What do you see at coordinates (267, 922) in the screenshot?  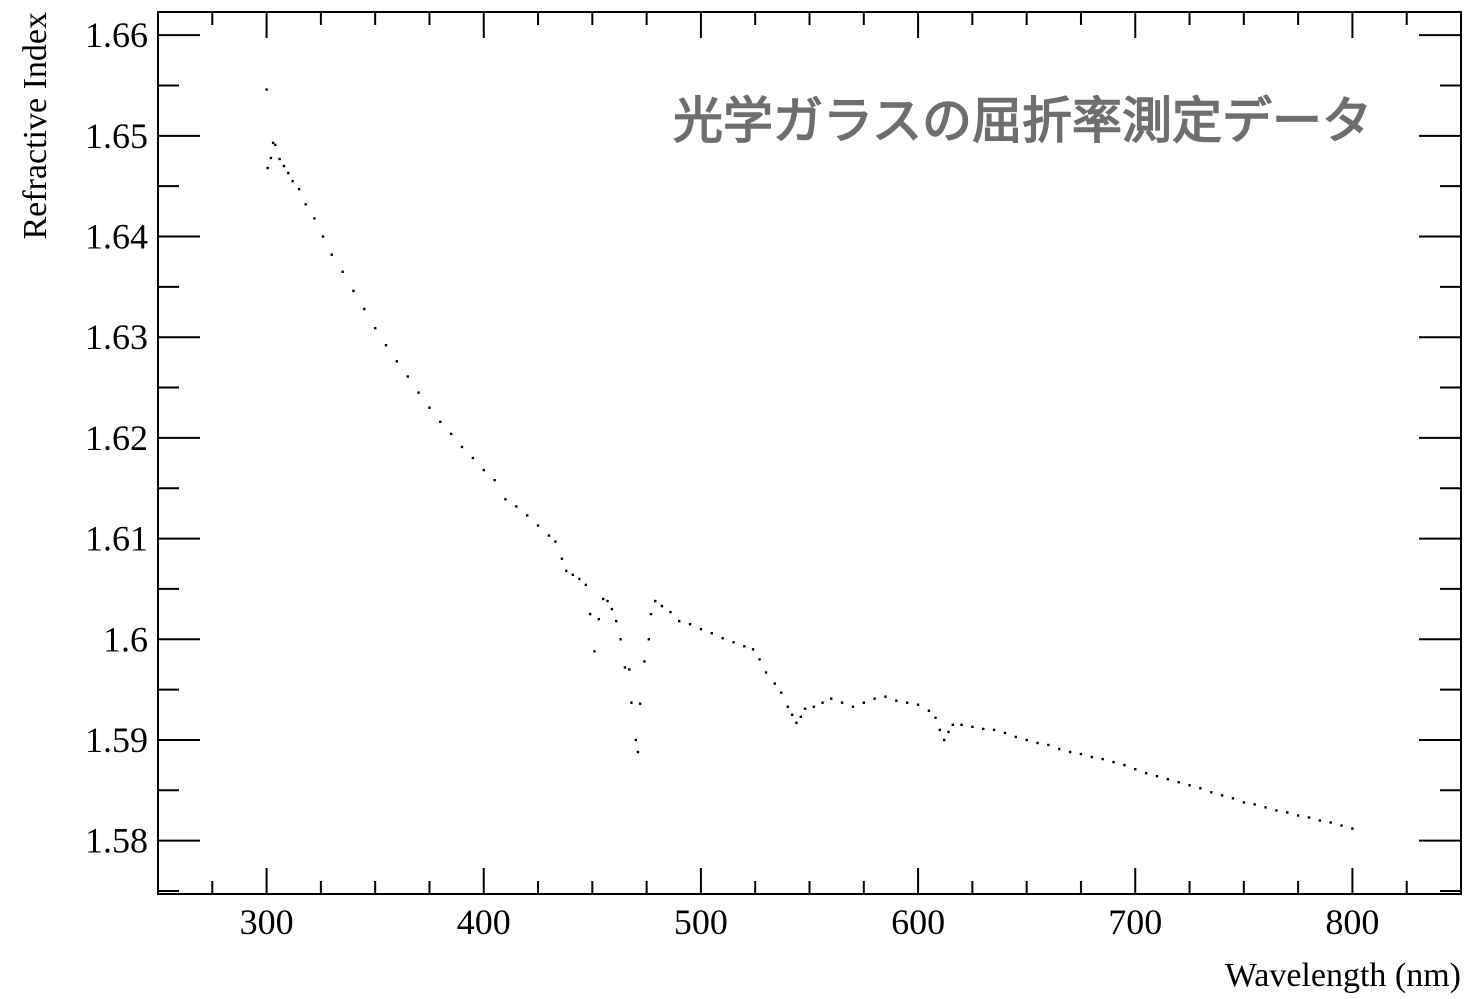 I see `x-tick-label: 300` at bounding box center [267, 922].